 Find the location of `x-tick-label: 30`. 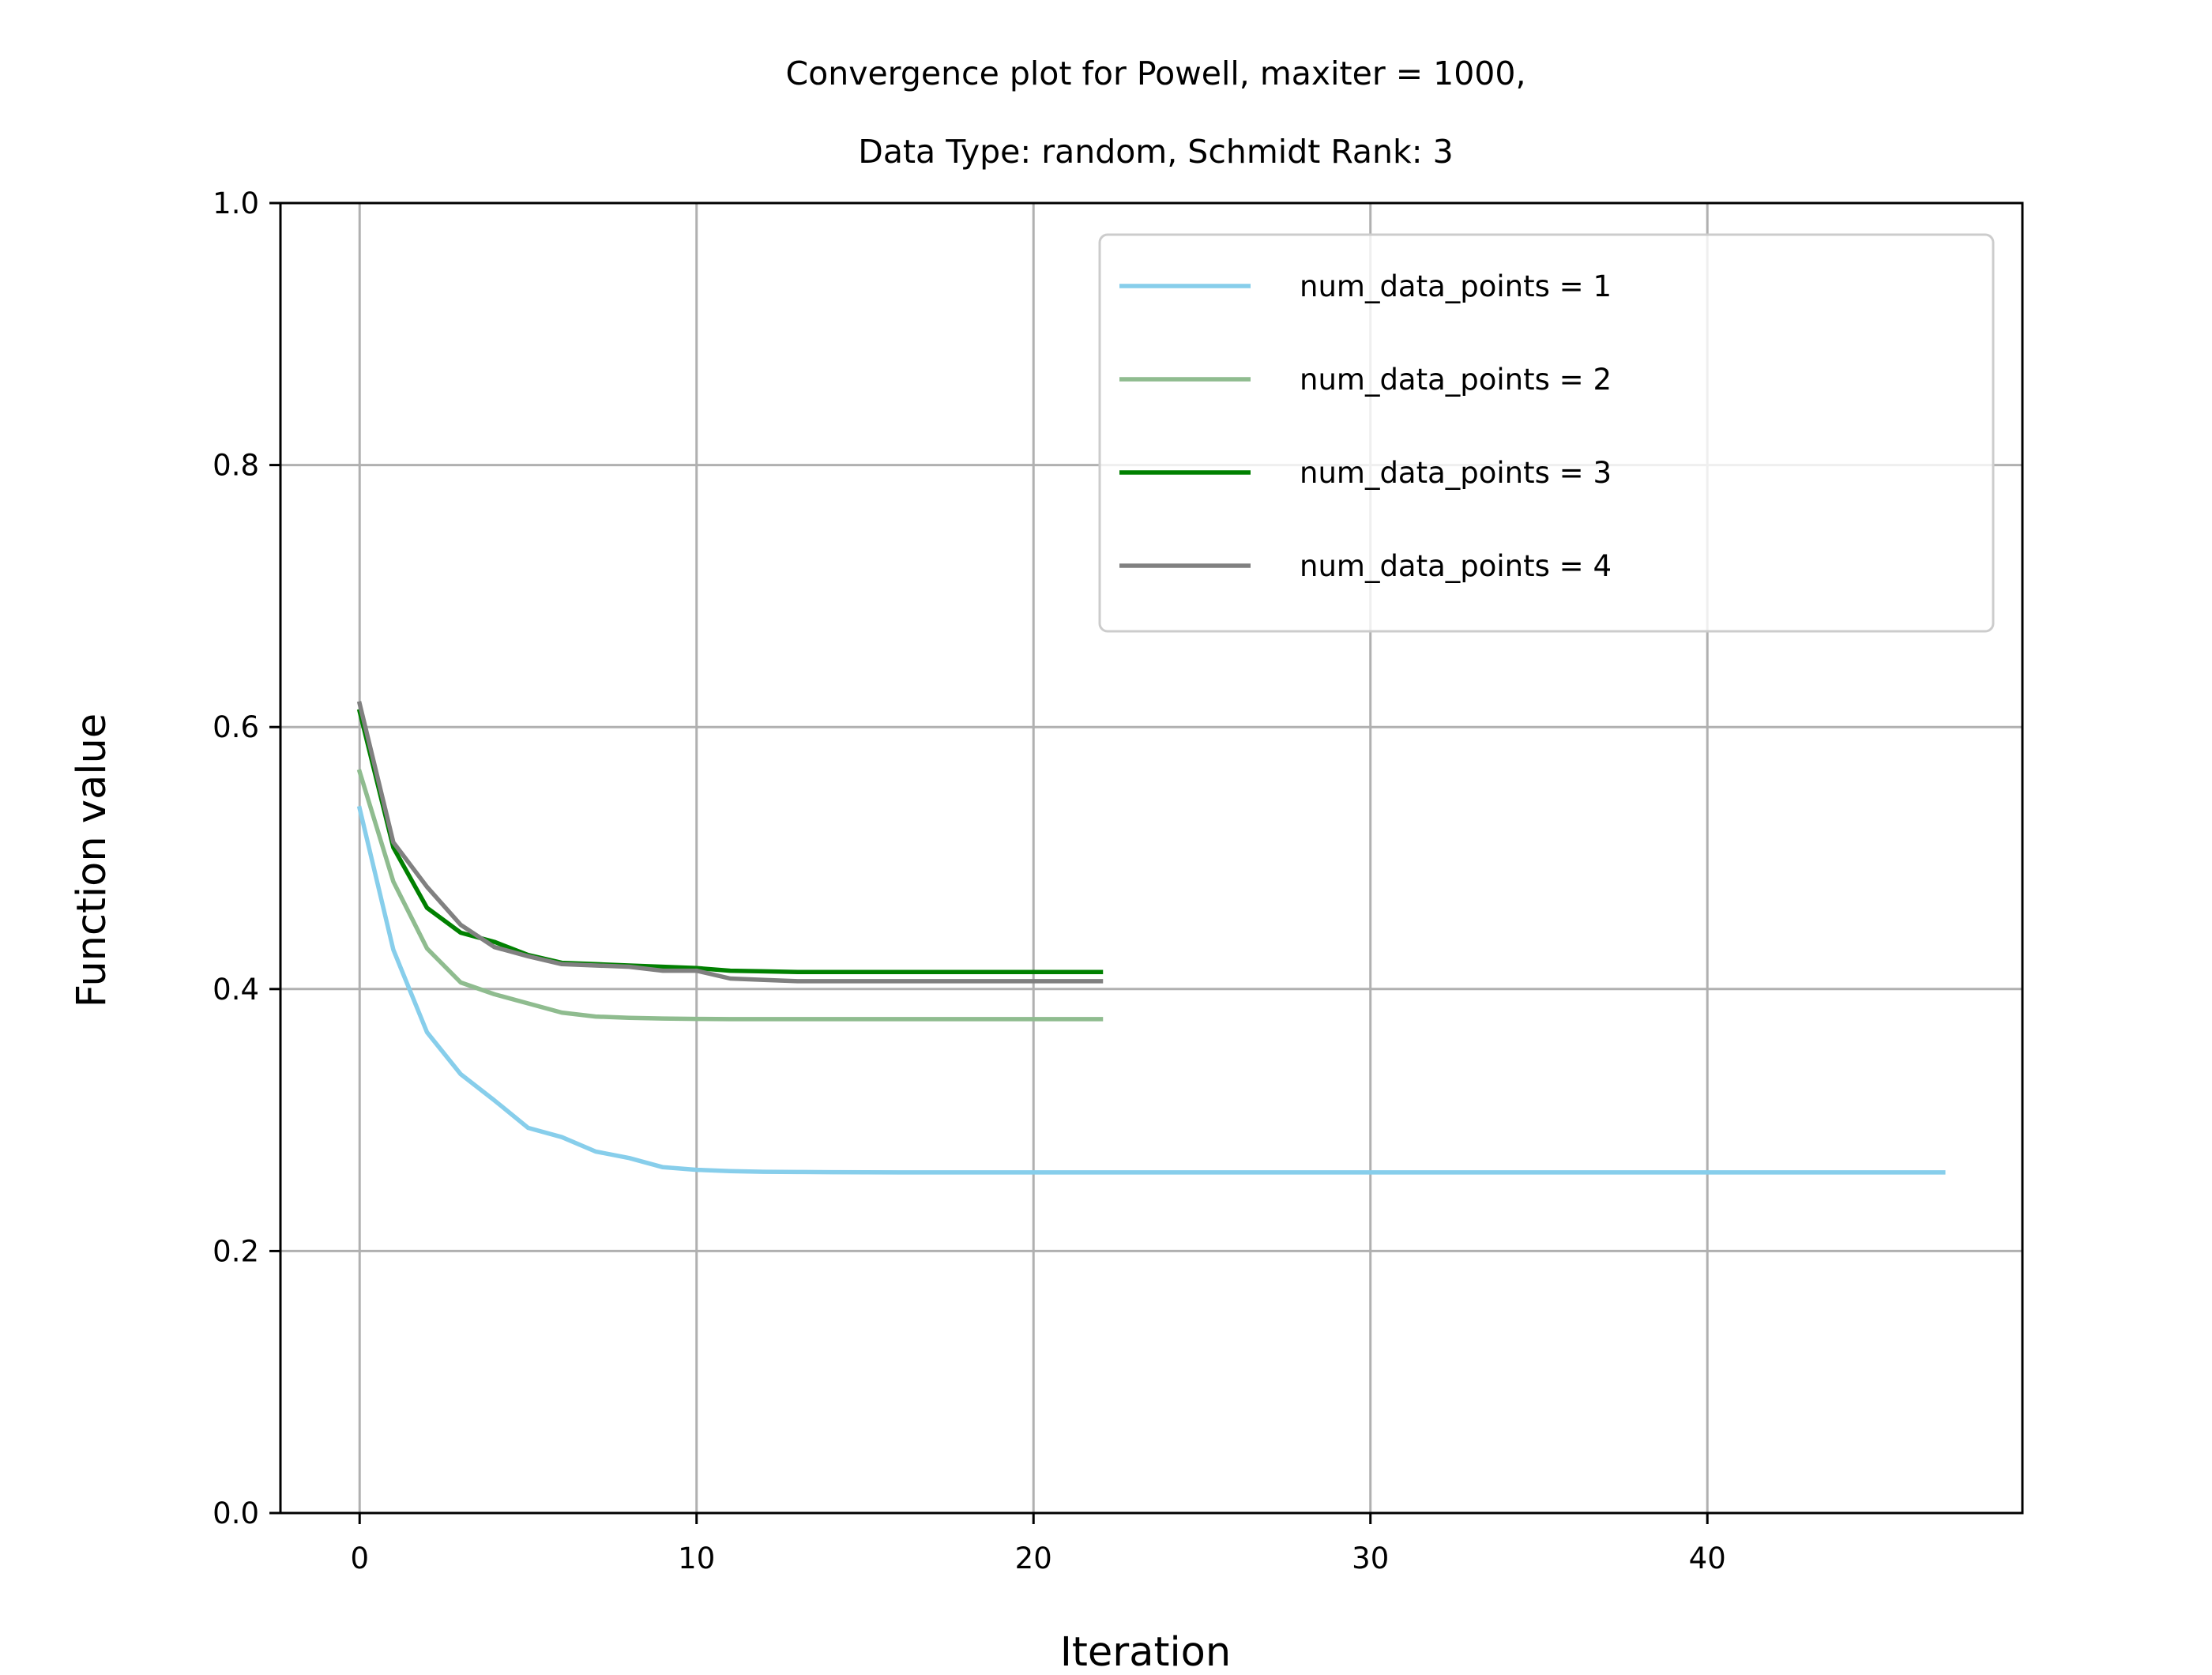

x-tick-label: 30 is located at coordinates (1371, 1558).